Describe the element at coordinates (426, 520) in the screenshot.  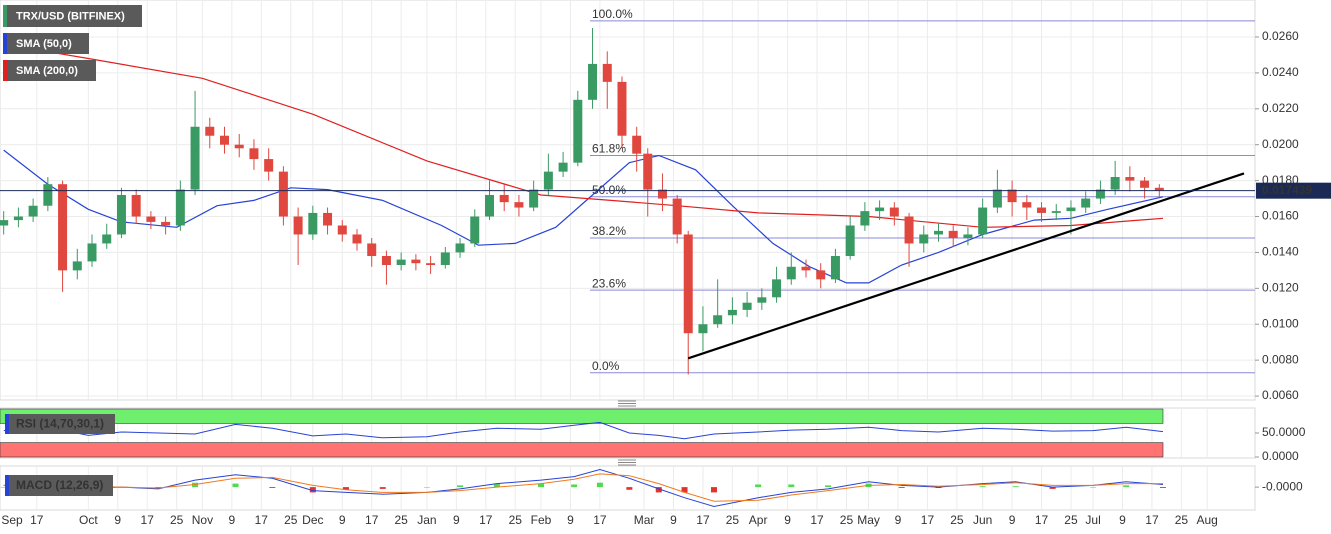
I see `x-tick-label: Jan` at that location.